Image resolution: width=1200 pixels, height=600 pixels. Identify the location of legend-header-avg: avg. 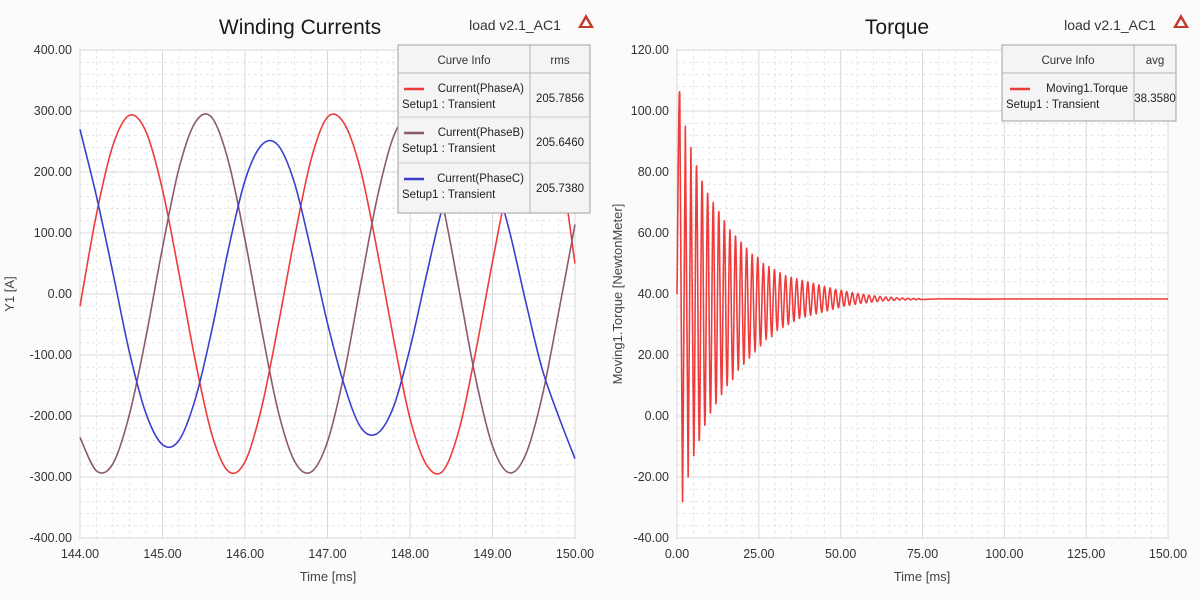
(1155, 61).